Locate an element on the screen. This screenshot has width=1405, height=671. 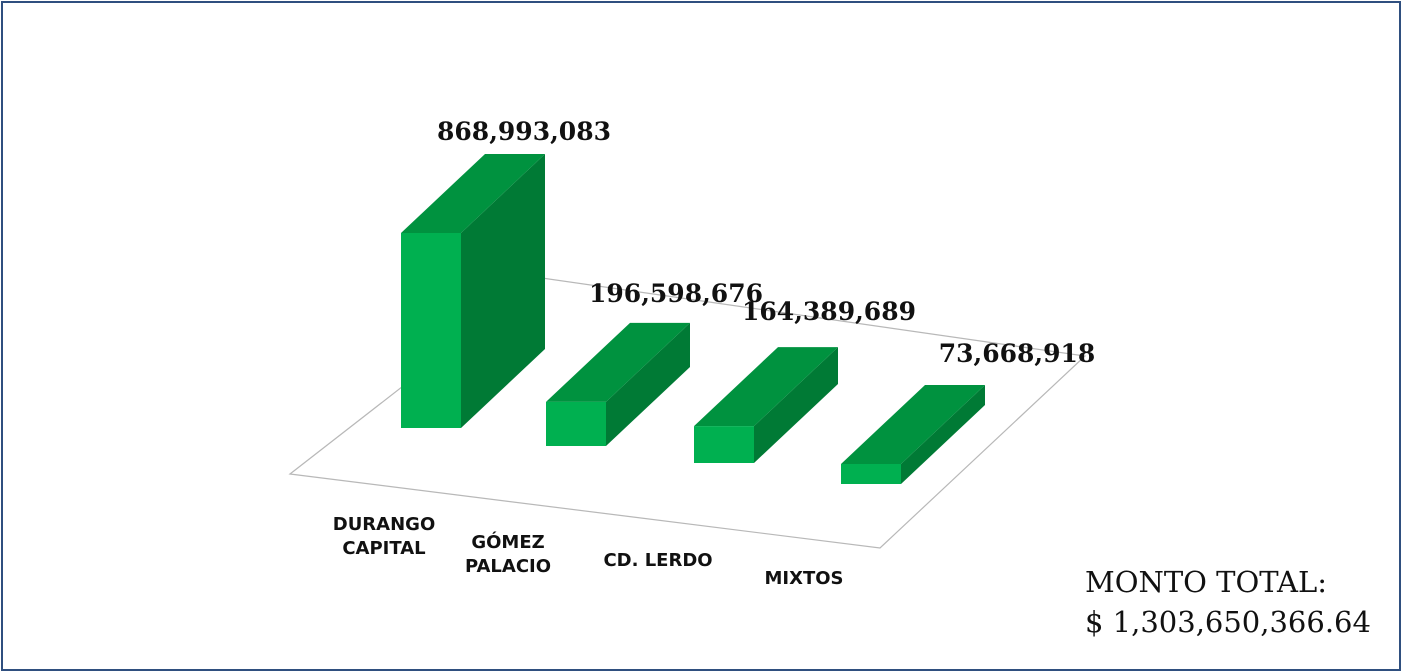
data-label-3: 164,389,689 is located at coordinates (829, 311).